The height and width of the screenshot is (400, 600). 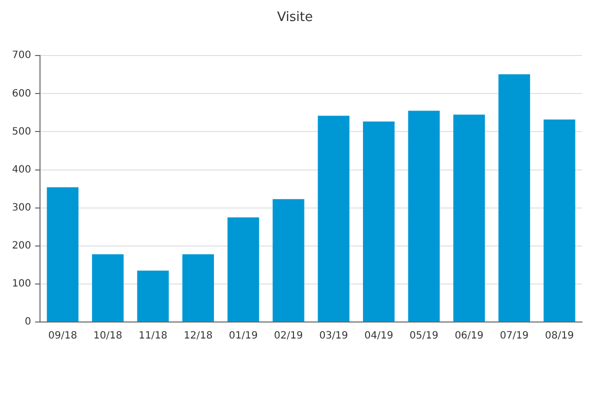 I want to click on y-tick-label: 400, so click(x=22, y=170).